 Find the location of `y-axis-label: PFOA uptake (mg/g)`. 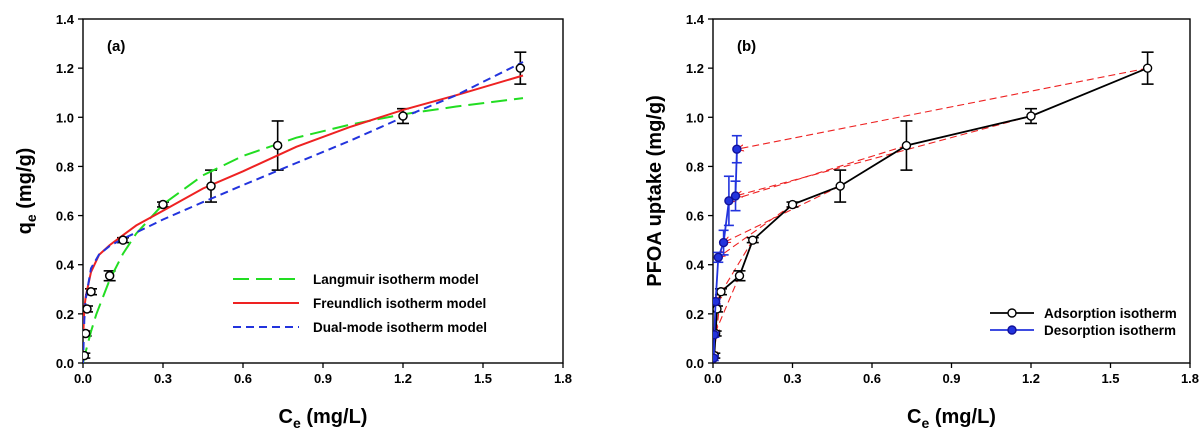

y-axis-label: PFOA uptake (mg/g) is located at coordinates (655, 190).